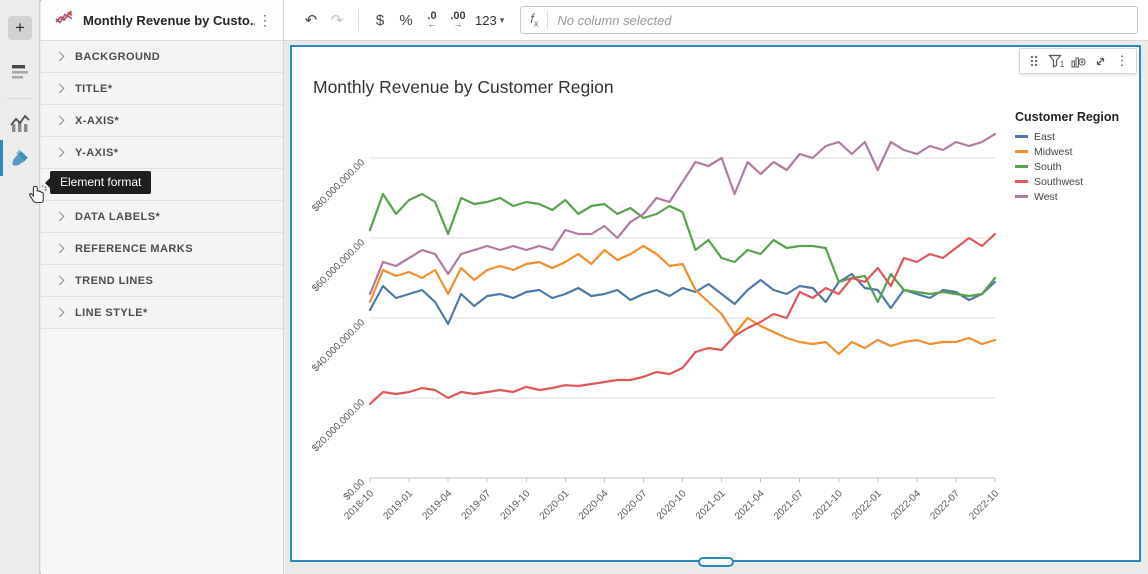  I want to click on element-resize-handle, so click(715, 562).